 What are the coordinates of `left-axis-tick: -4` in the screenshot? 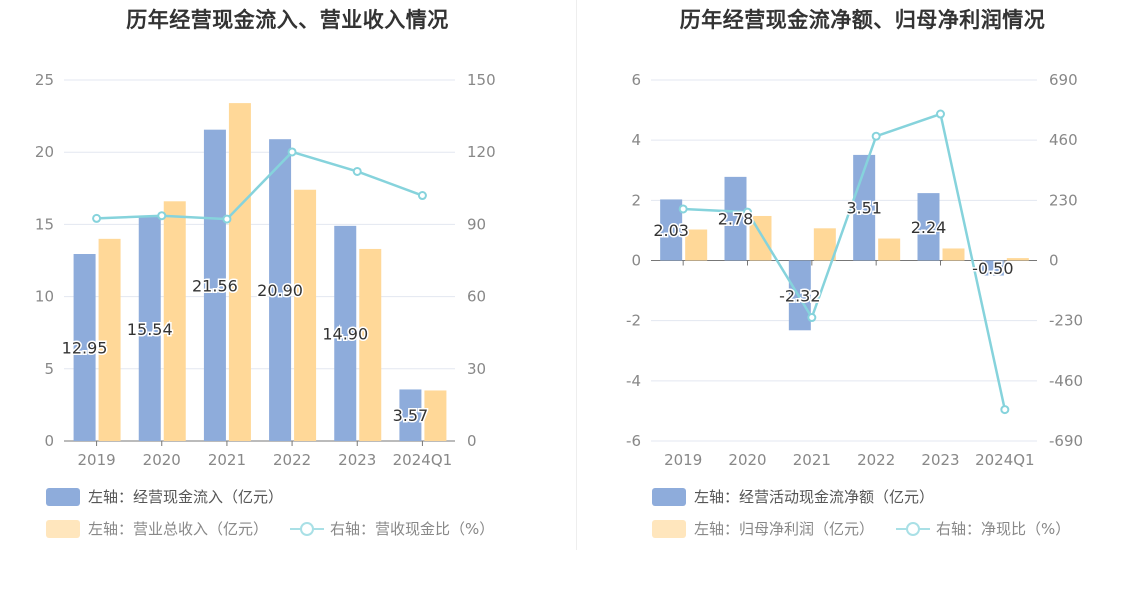 It's located at (633, 381).